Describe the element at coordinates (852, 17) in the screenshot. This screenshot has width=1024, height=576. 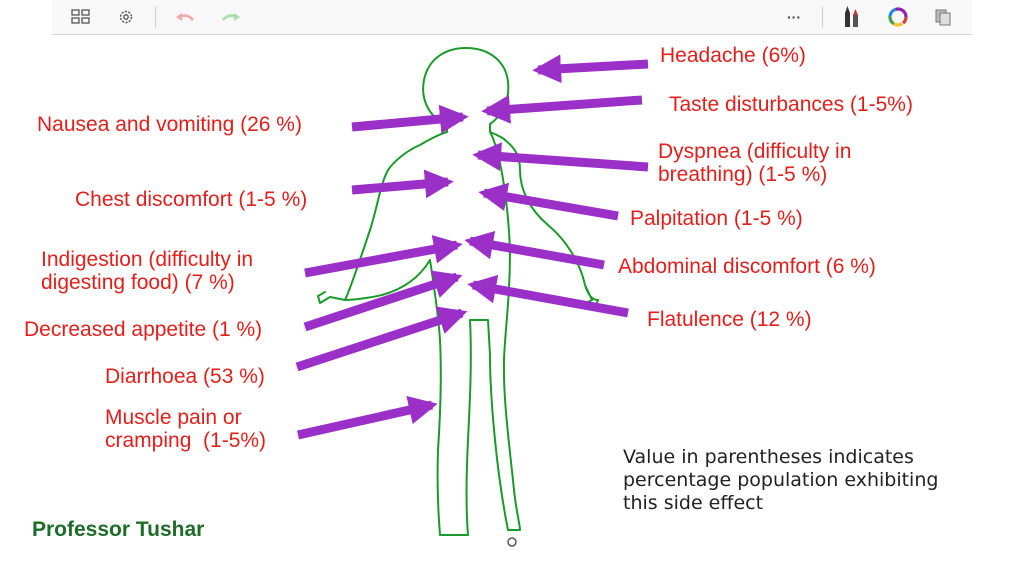
I see `pens-icon` at that location.